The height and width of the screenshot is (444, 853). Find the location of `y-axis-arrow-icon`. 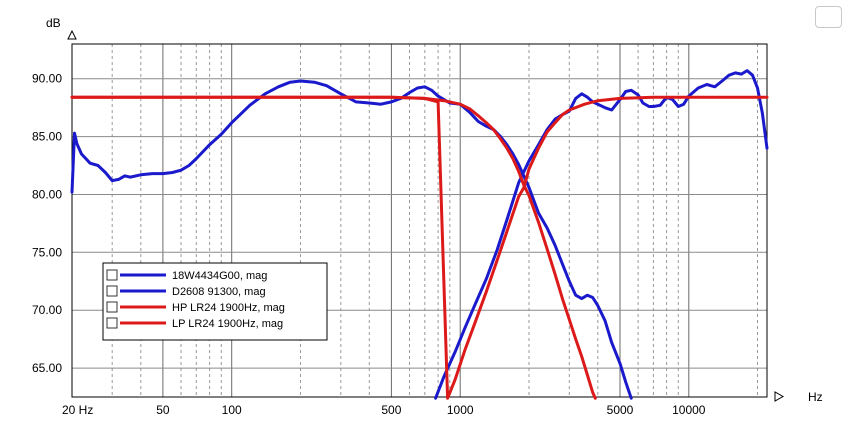

y-axis-arrow-icon is located at coordinates (72, 34).